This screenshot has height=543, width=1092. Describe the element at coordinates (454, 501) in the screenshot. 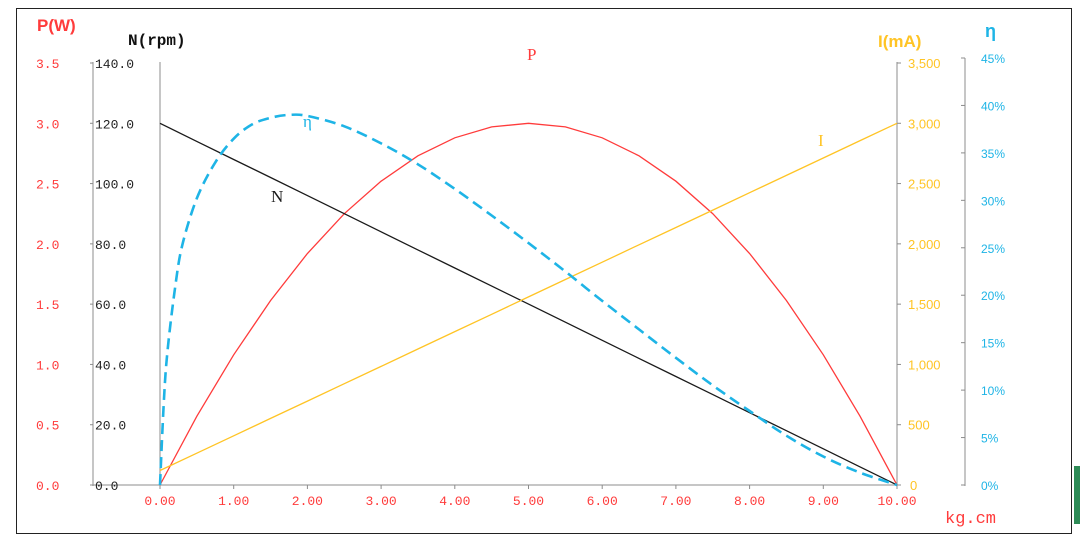

I see `x-axis-tick-label: 4.00` at that location.